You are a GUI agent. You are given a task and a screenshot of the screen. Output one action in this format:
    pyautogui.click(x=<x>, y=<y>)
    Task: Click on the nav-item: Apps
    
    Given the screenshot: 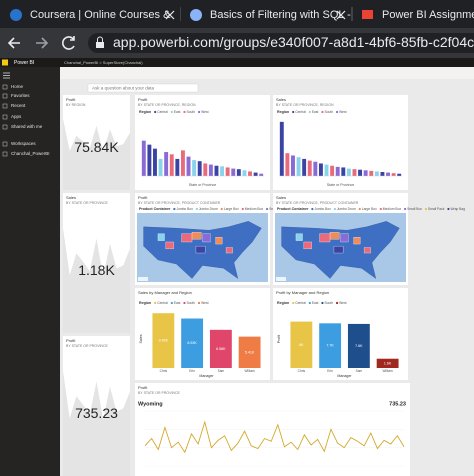 What is the action you would take?
    pyautogui.click(x=16, y=116)
    